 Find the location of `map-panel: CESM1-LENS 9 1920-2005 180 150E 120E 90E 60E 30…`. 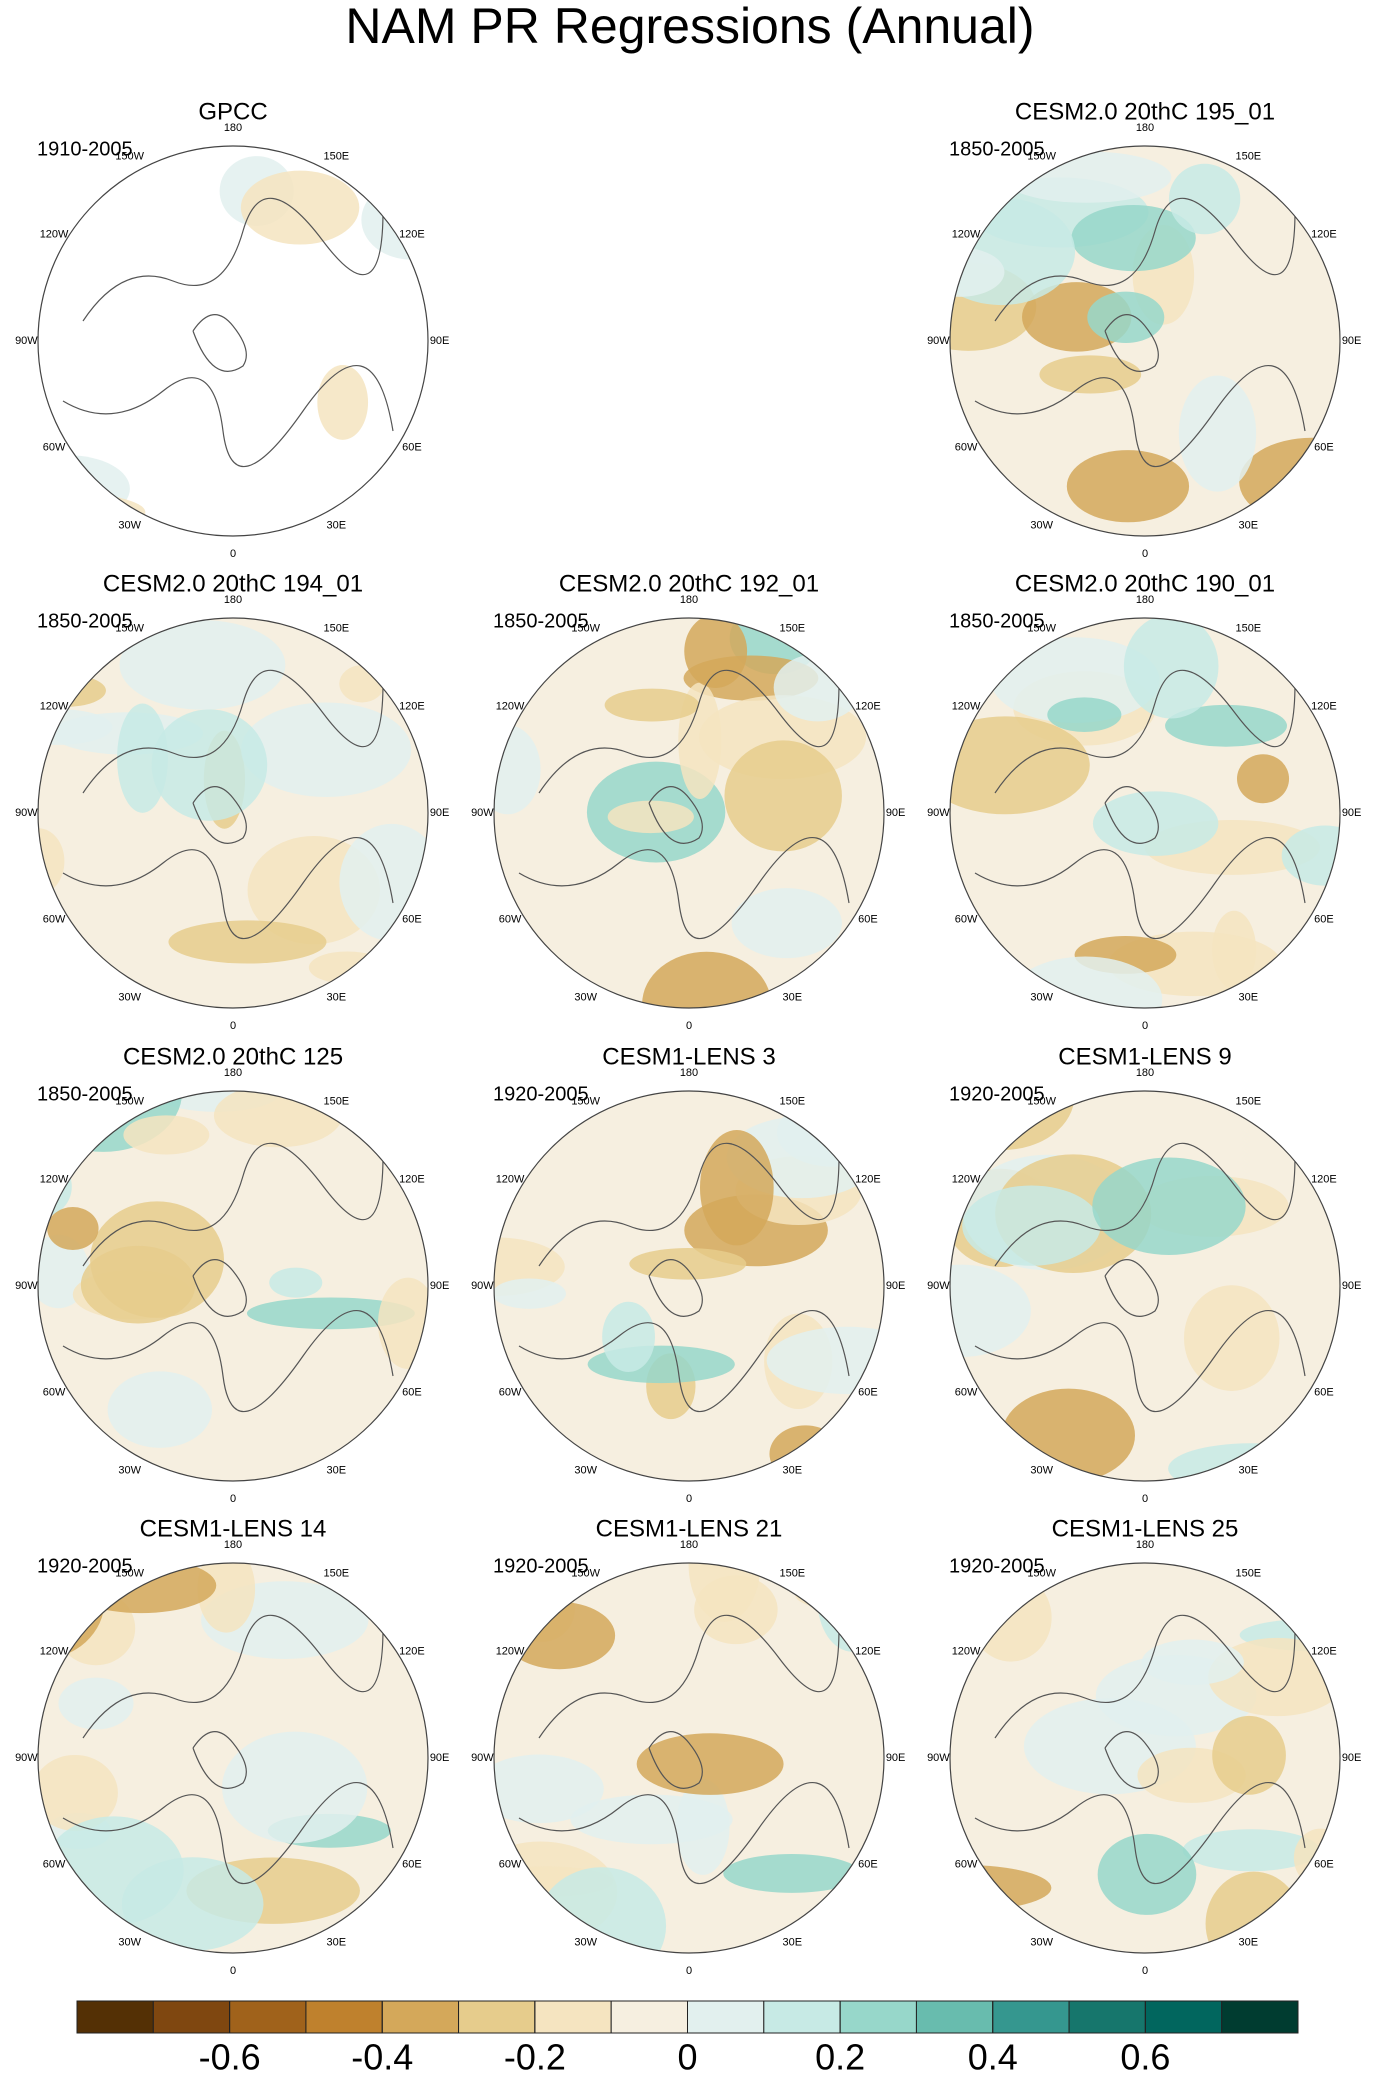

map-panel: CESM1-LENS 9 1920-2005 180 150E 120E 90E 60E 30… is located at coordinates (1144, 1274).